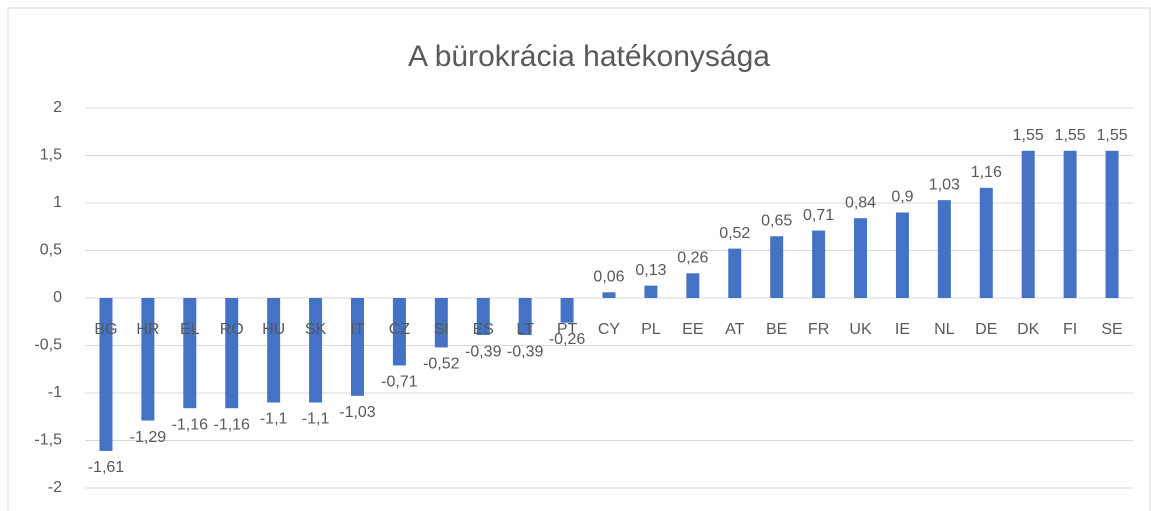 This screenshot has height=511, width=1151. Describe the element at coordinates (399, 382) in the screenshot. I see `data-label: -0,71` at that location.